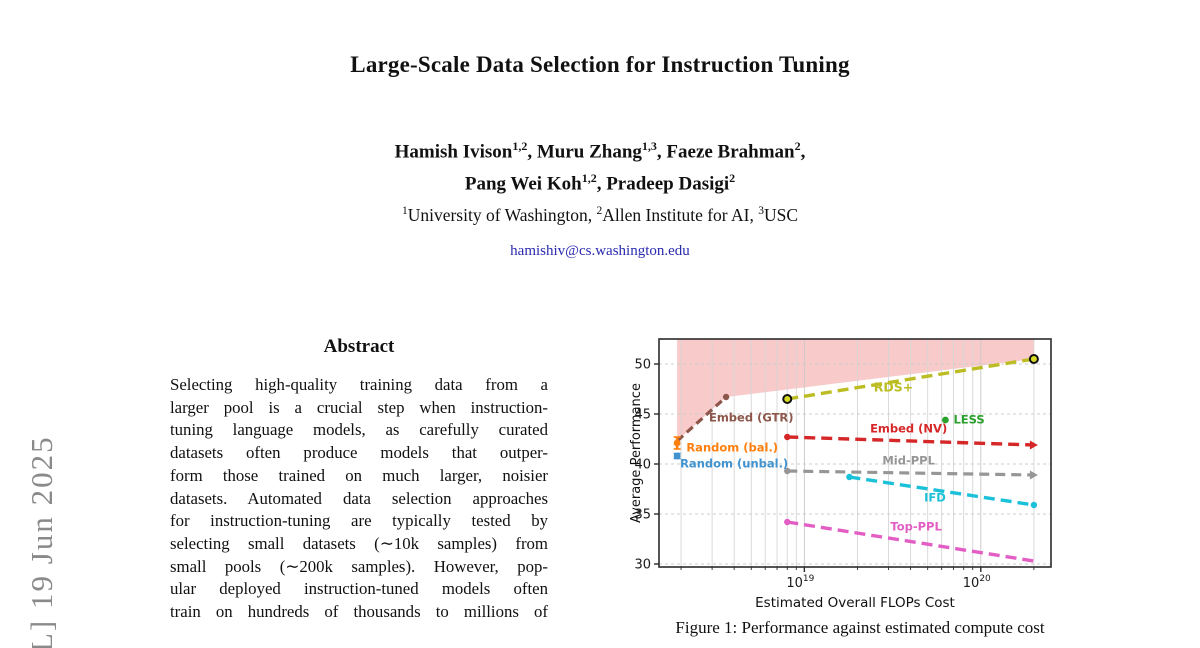 The width and height of the screenshot is (1200, 648). What do you see at coordinates (677, 443) in the screenshot?
I see `scatter-point-random-bal-` at bounding box center [677, 443].